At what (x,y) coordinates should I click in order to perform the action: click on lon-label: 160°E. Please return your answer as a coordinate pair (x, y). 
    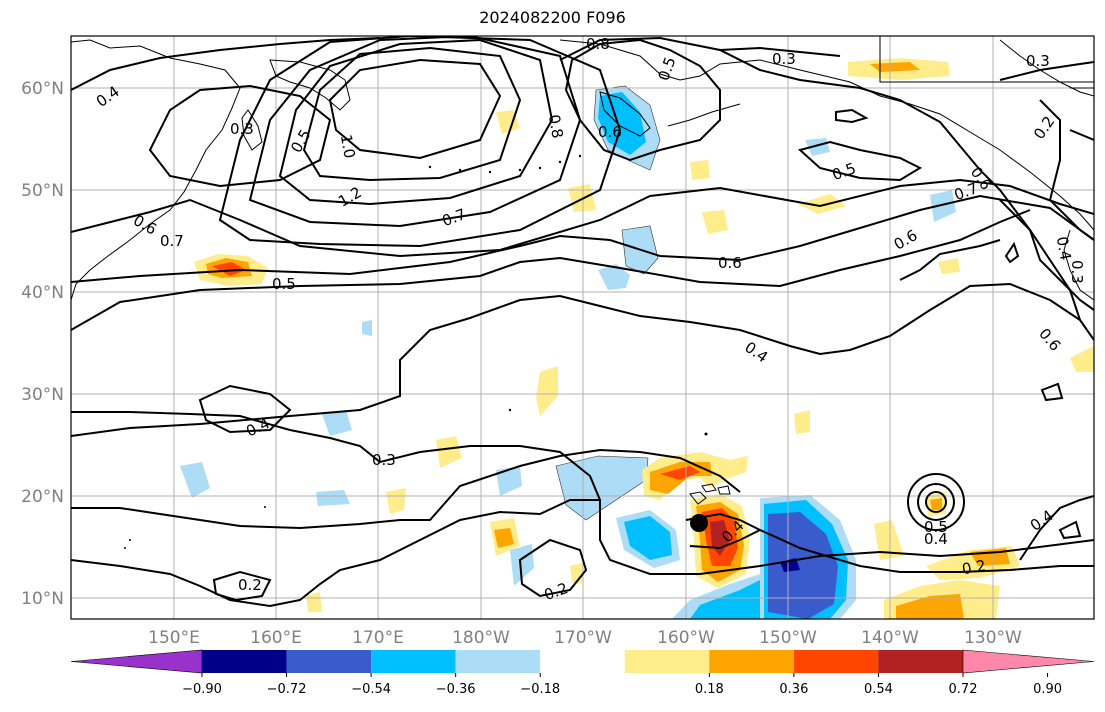
    Looking at the image, I should click on (276, 638).